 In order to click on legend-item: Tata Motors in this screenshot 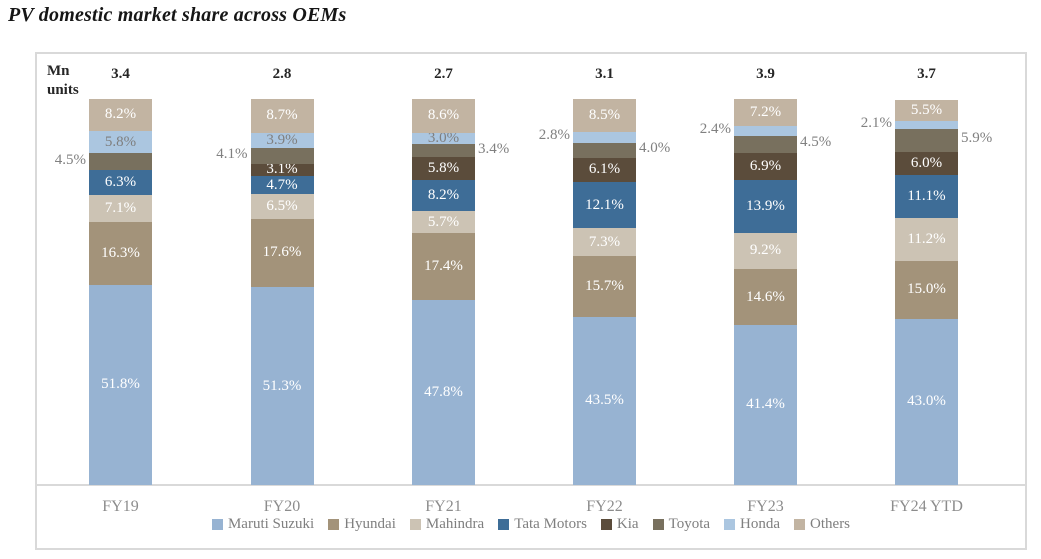, I will do `click(542, 524)`.